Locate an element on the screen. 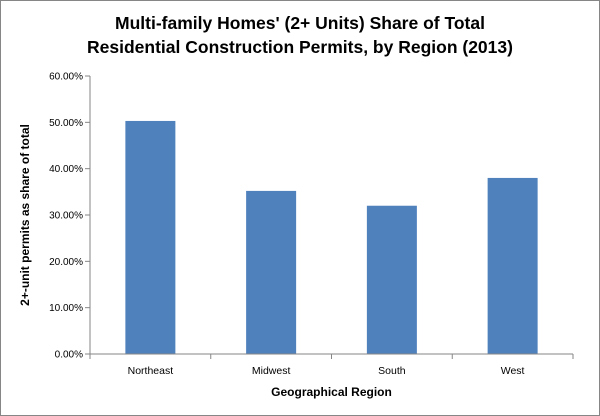 This screenshot has height=416, width=600. x-tick-label: Northeast is located at coordinates (151, 371).